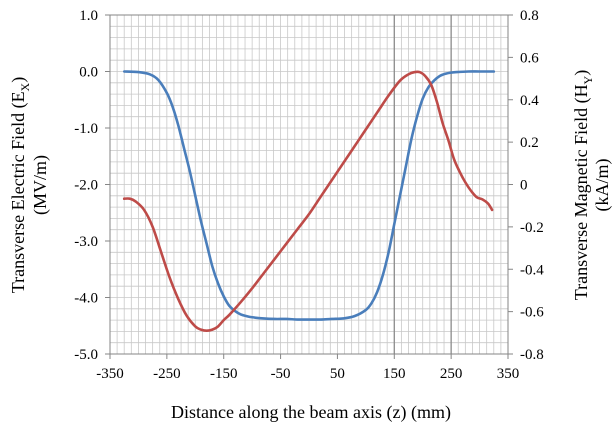  What do you see at coordinates (86, 186) in the screenshot?
I see `y-left-tick-label: -2.0` at bounding box center [86, 186].